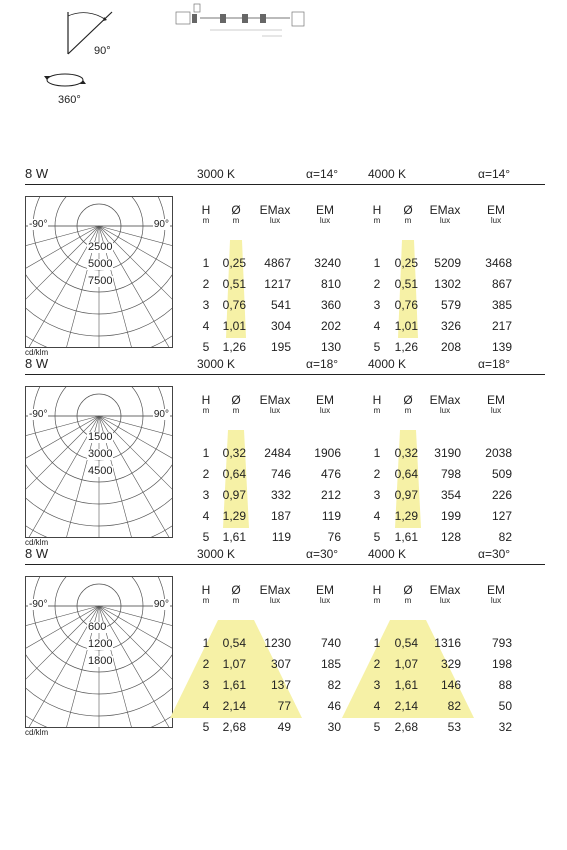  I want to click on cell-diameter: 0,76, so click(406, 305).